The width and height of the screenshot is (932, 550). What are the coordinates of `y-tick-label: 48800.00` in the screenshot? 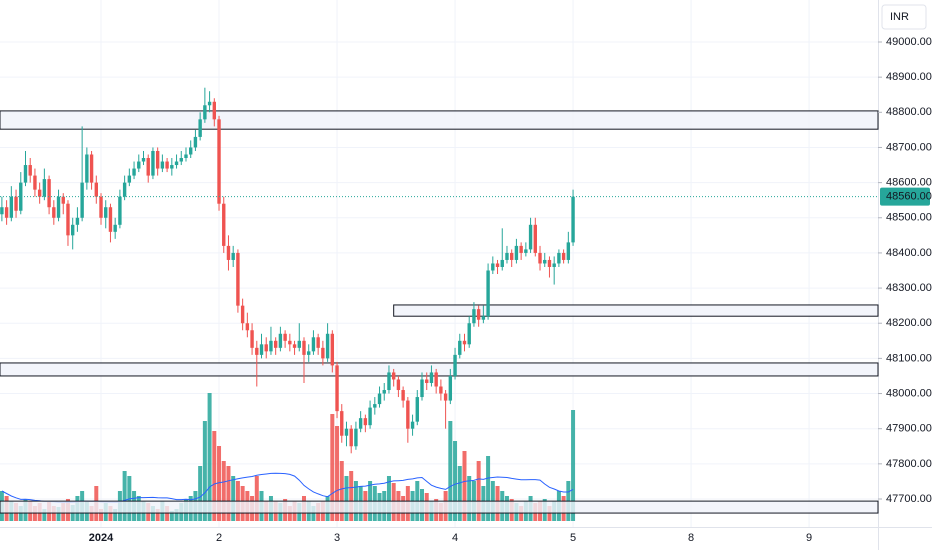 It's located at (909, 112).